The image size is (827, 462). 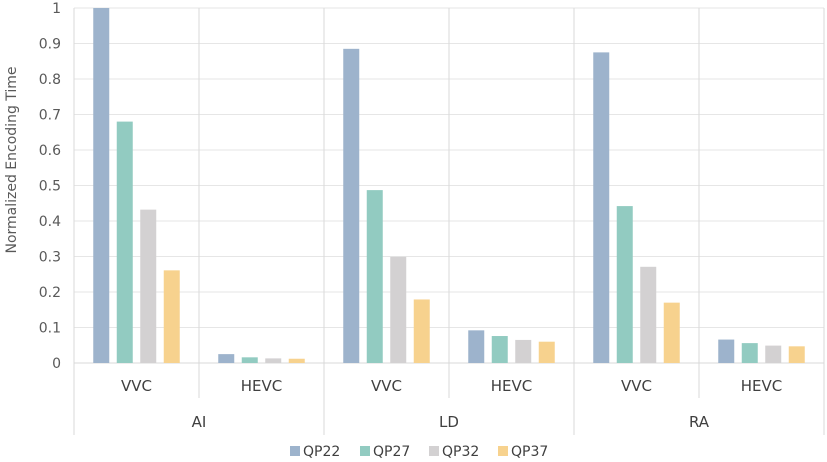 What do you see at coordinates (50, 116) in the screenshot?
I see `y-tick-label: 0.7` at bounding box center [50, 116].